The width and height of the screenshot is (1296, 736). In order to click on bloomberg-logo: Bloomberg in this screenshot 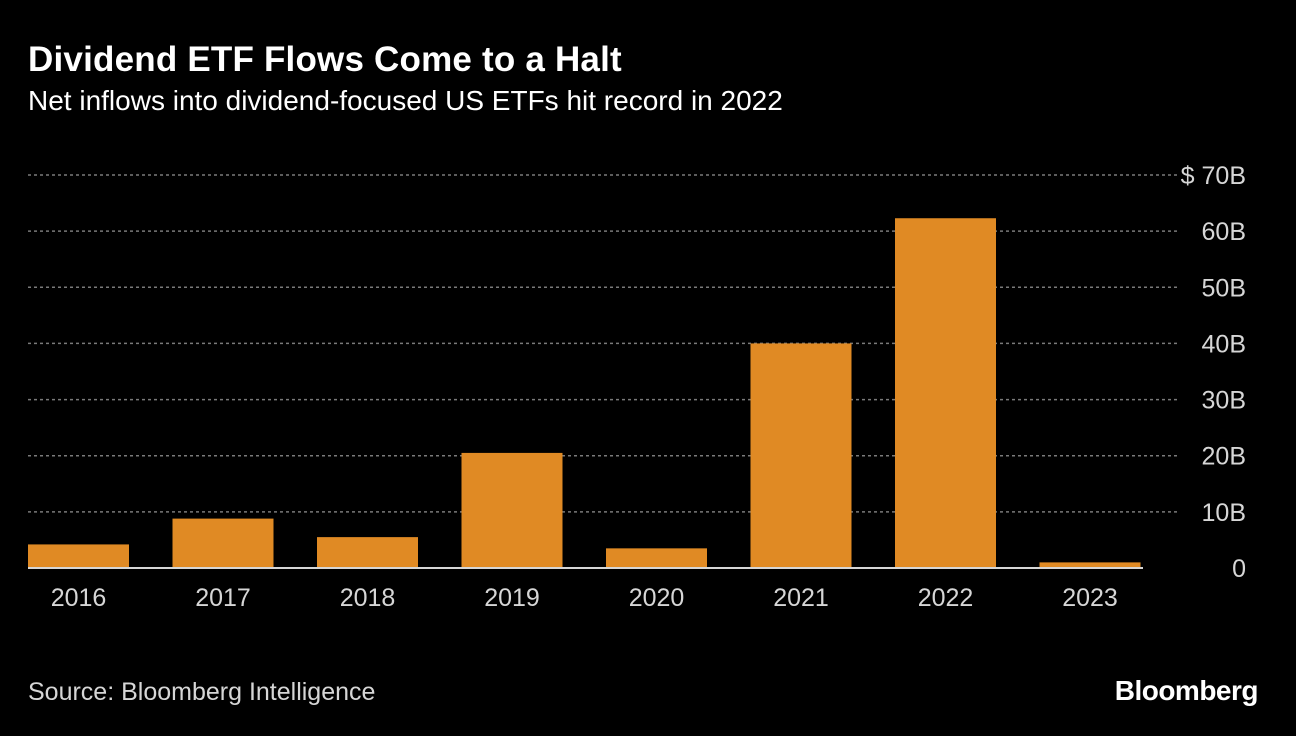, I will do `click(1186, 690)`.